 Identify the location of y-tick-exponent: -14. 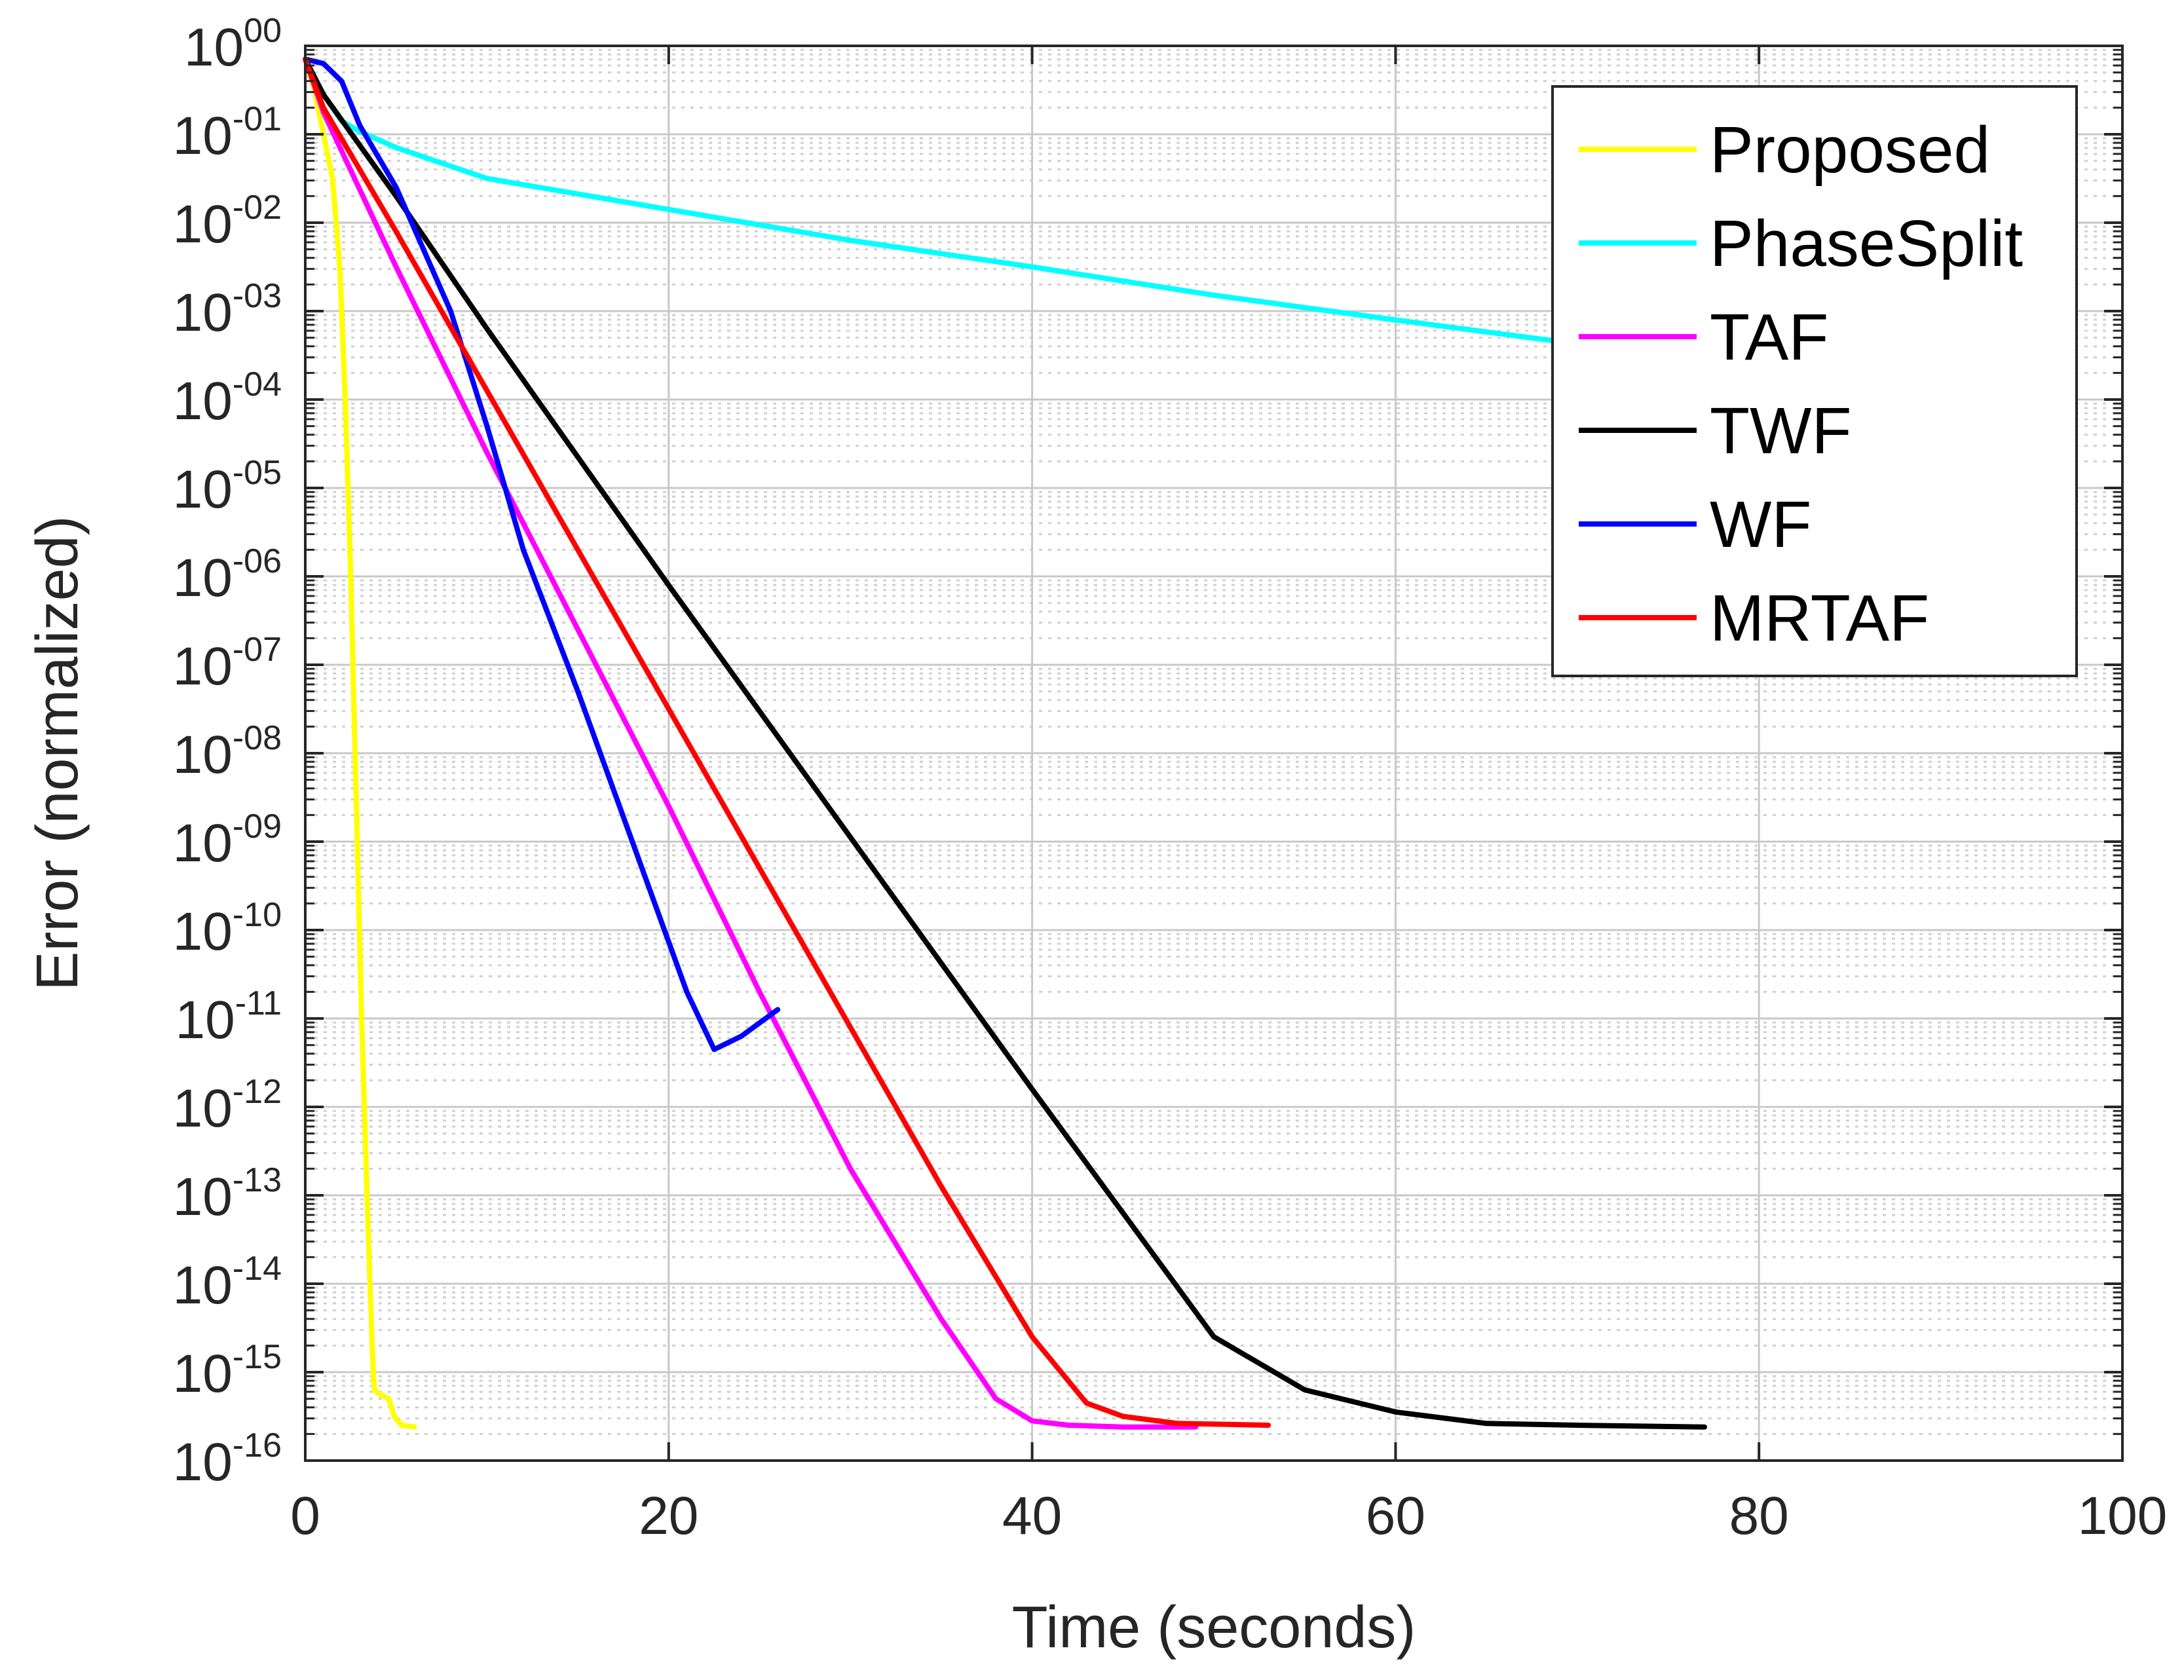
(257, 1269).